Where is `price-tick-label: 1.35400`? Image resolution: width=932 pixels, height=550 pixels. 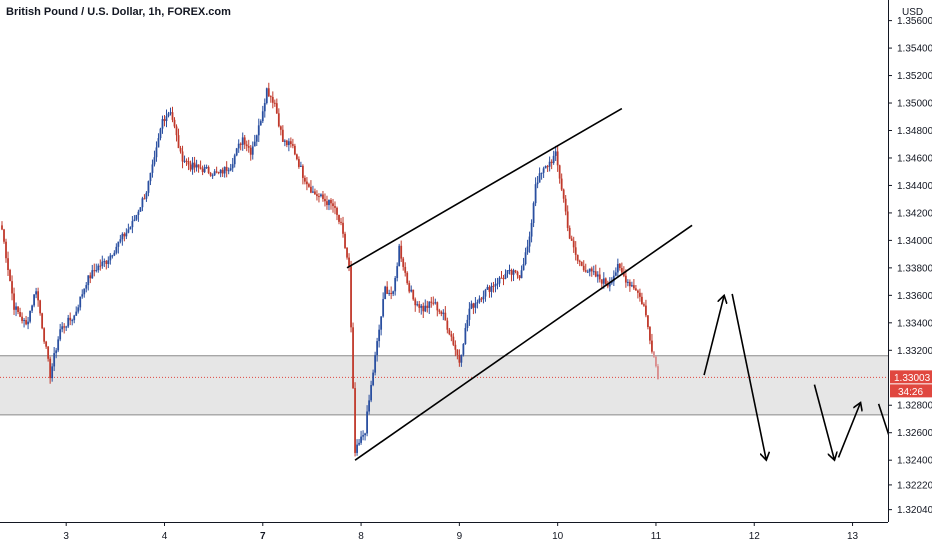 price-tick-label: 1.35400 is located at coordinates (914, 49).